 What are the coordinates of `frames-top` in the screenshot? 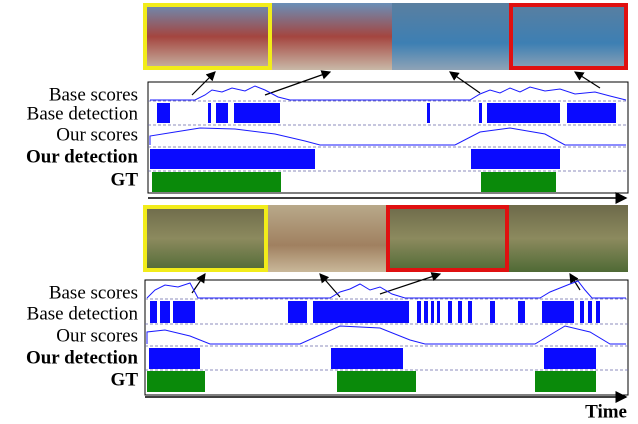 It's located at (385, 36).